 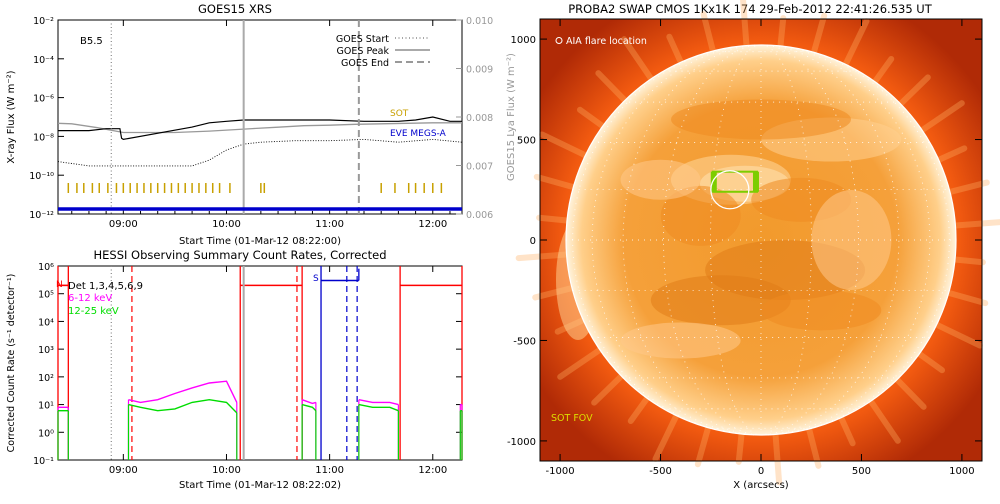 What do you see at coordinates (521, 442) in the screenshot?
I see `swap-y-tick-label: -1000` at bounding box center [521, 442].